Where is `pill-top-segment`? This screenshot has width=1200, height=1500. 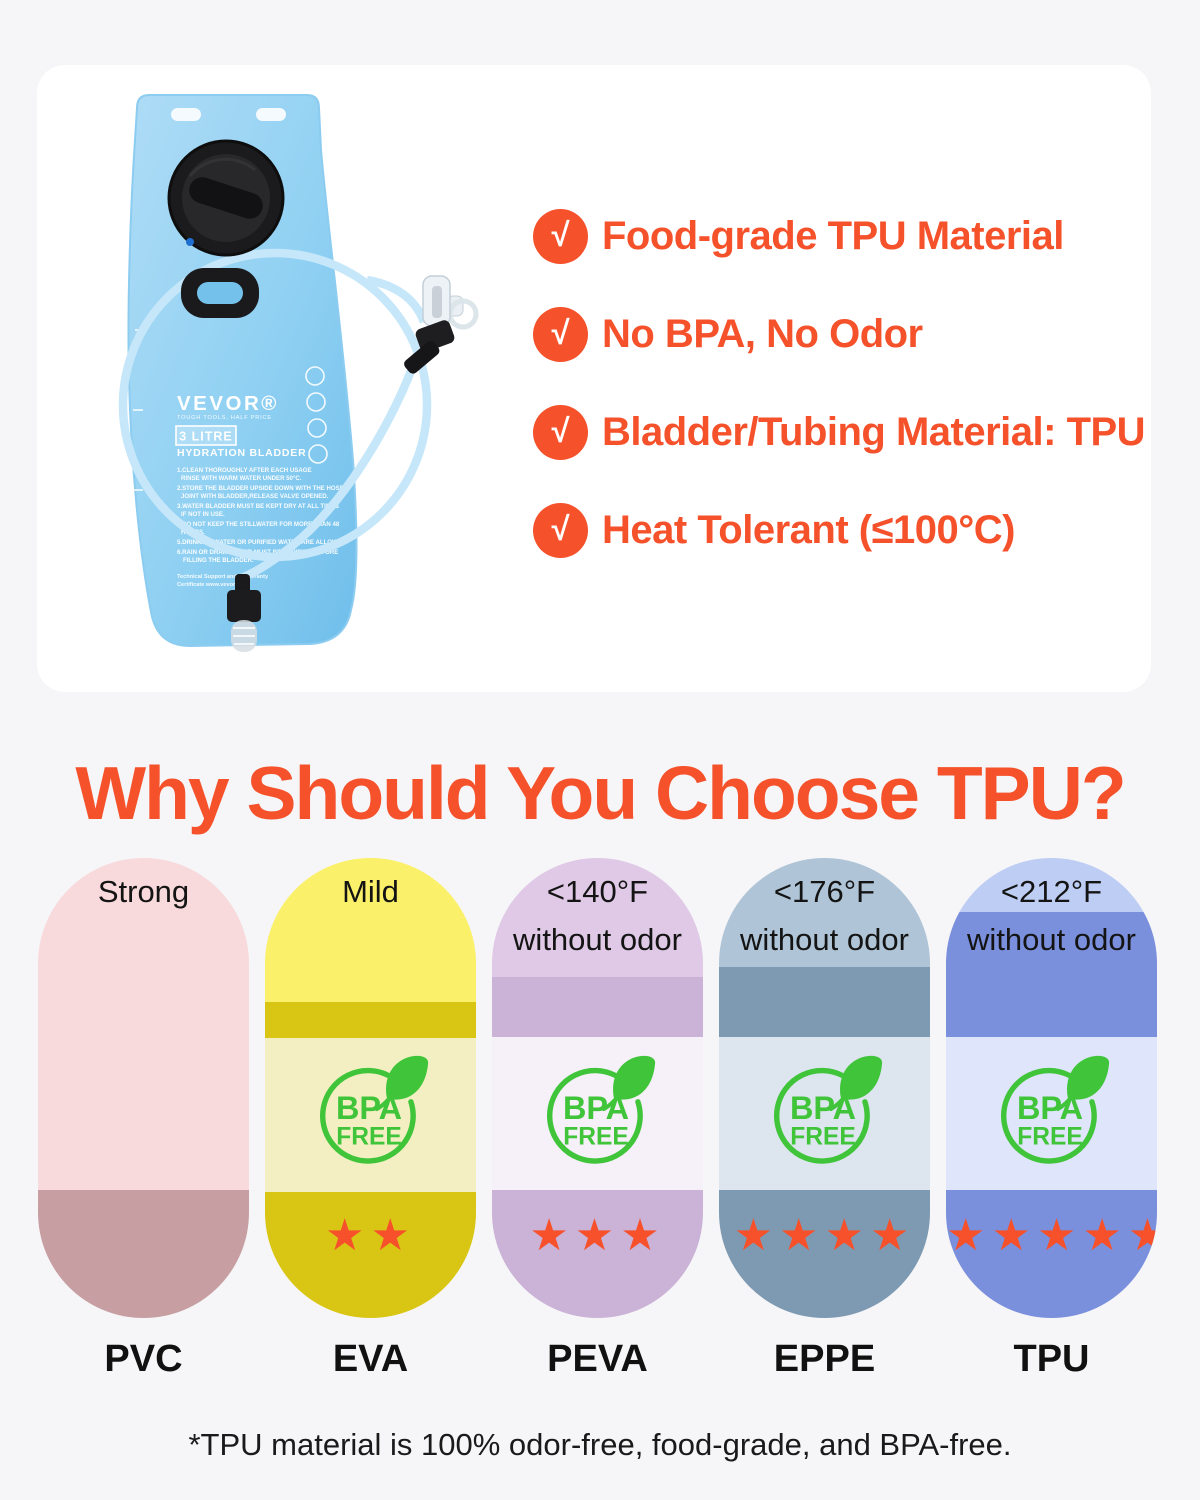 pill-top-segment is located at coordinates (143, 1024).